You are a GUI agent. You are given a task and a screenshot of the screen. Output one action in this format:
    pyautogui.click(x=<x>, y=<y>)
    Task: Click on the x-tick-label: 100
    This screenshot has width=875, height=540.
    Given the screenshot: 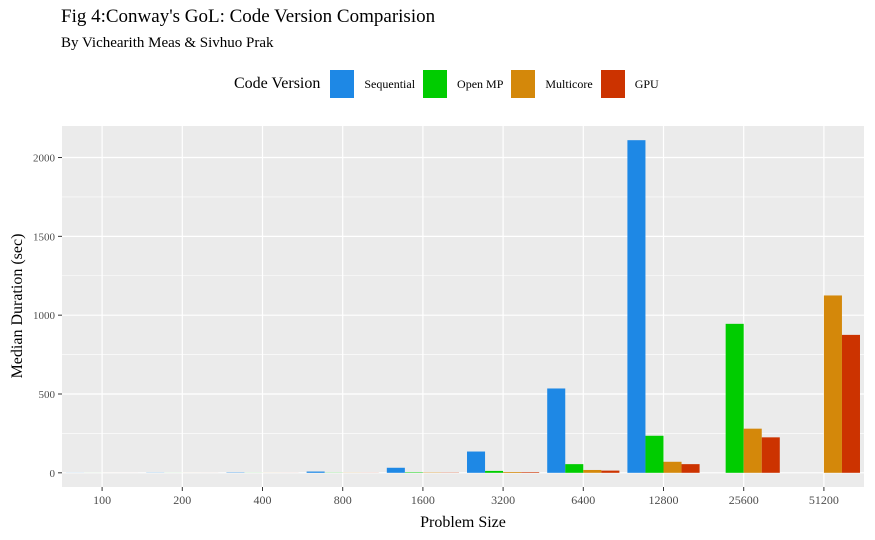 What is the action you would take?
    pyautogui.click(x=102, y=500)
    